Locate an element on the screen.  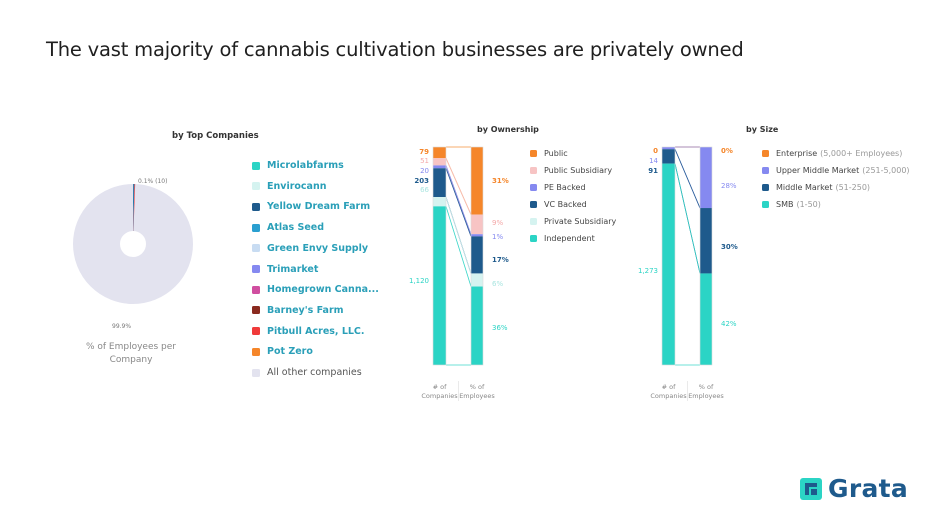
legend-label: All other companies is located at coordinates (314, 372).